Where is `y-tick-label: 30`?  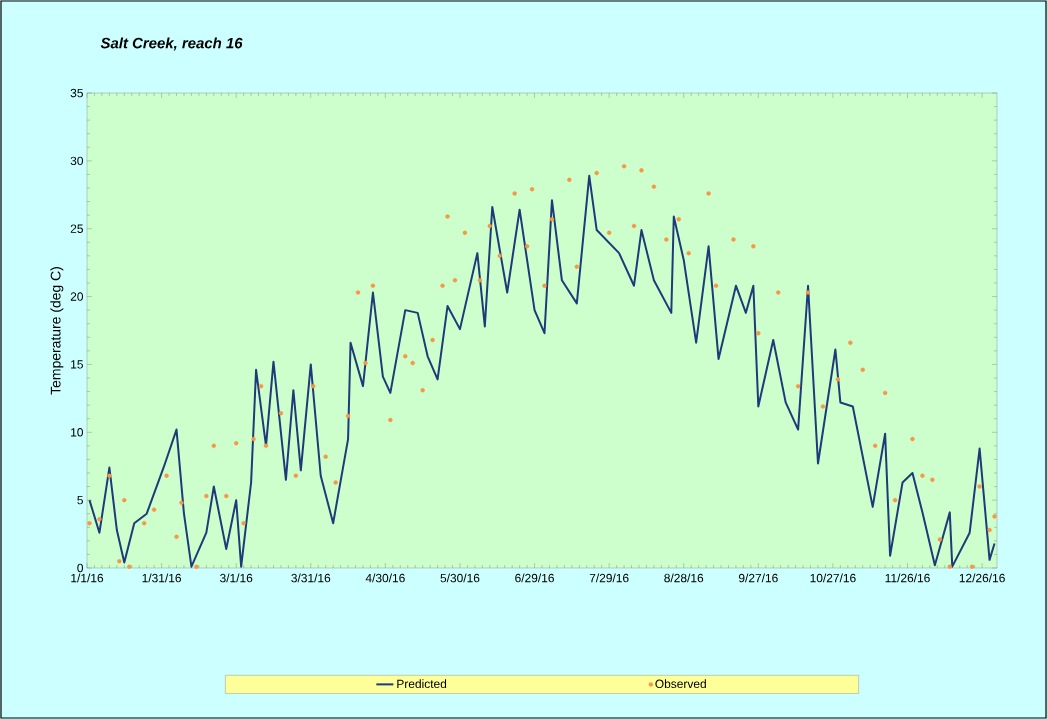 y-tick-label: 30 is located at coordinates (77, 161).